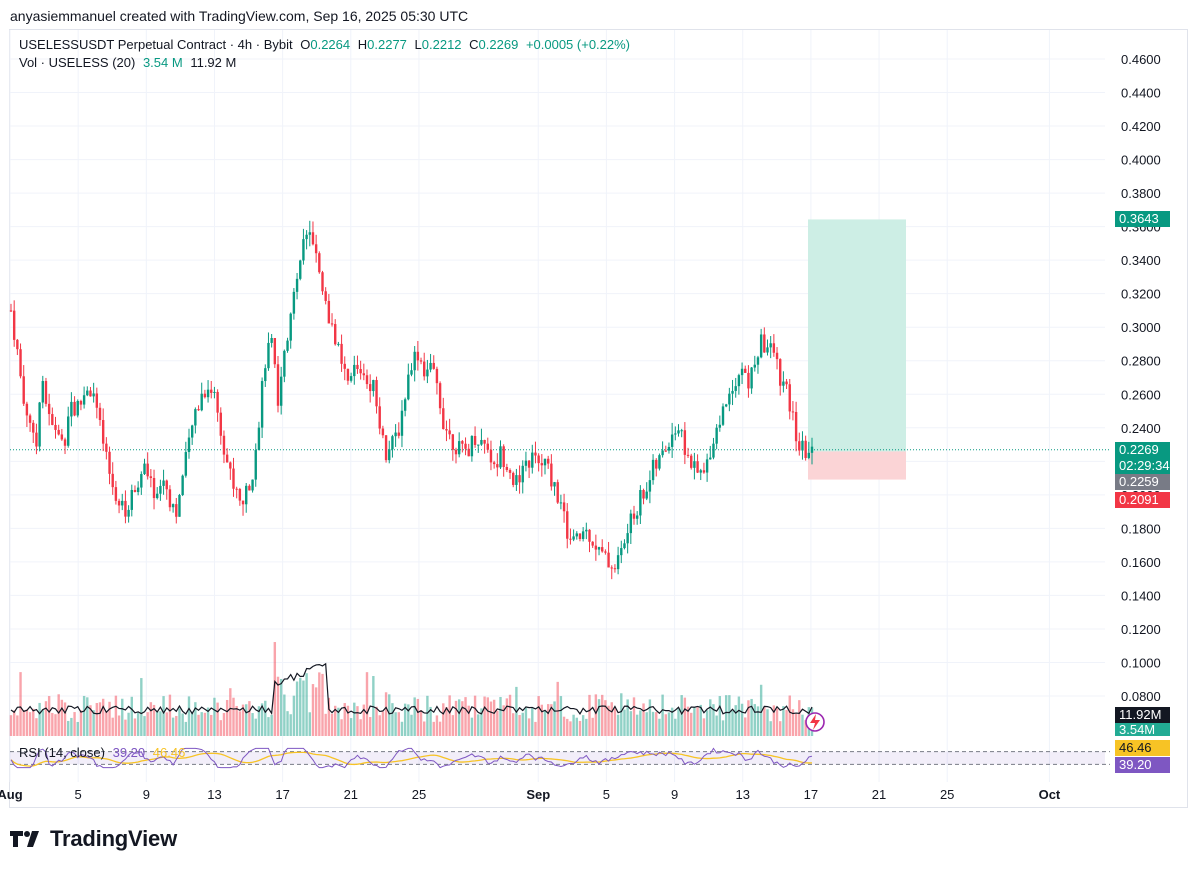 The height and width of the screenshot is (871, 1200). What do you see at coordinates (93, 839) in the screenshot?
I see `tradingview-logo: TradingView` at bounding box center [93, 839].